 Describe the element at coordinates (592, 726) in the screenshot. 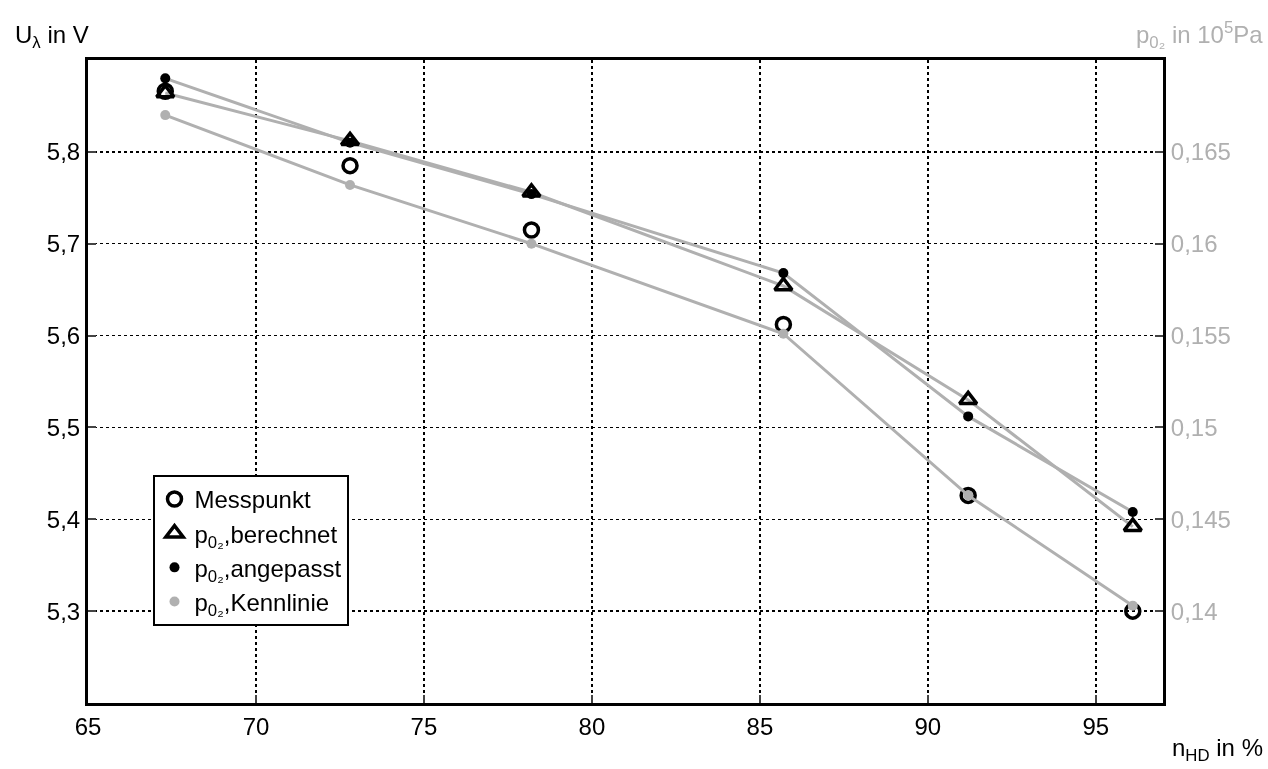

I see `x-tick-label: 80` at that location.